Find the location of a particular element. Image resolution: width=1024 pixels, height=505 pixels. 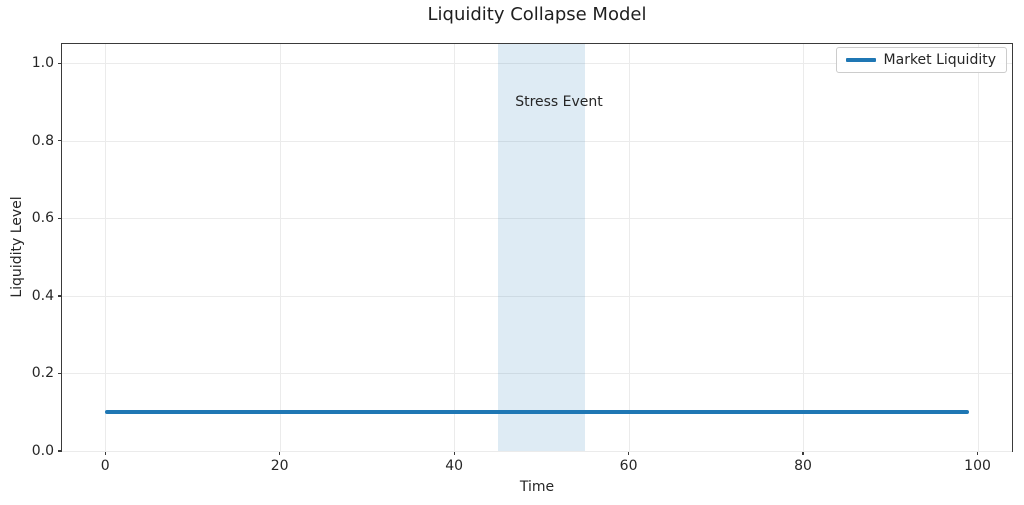

series-line-market-liquidity is located at coordinates (537, 412).